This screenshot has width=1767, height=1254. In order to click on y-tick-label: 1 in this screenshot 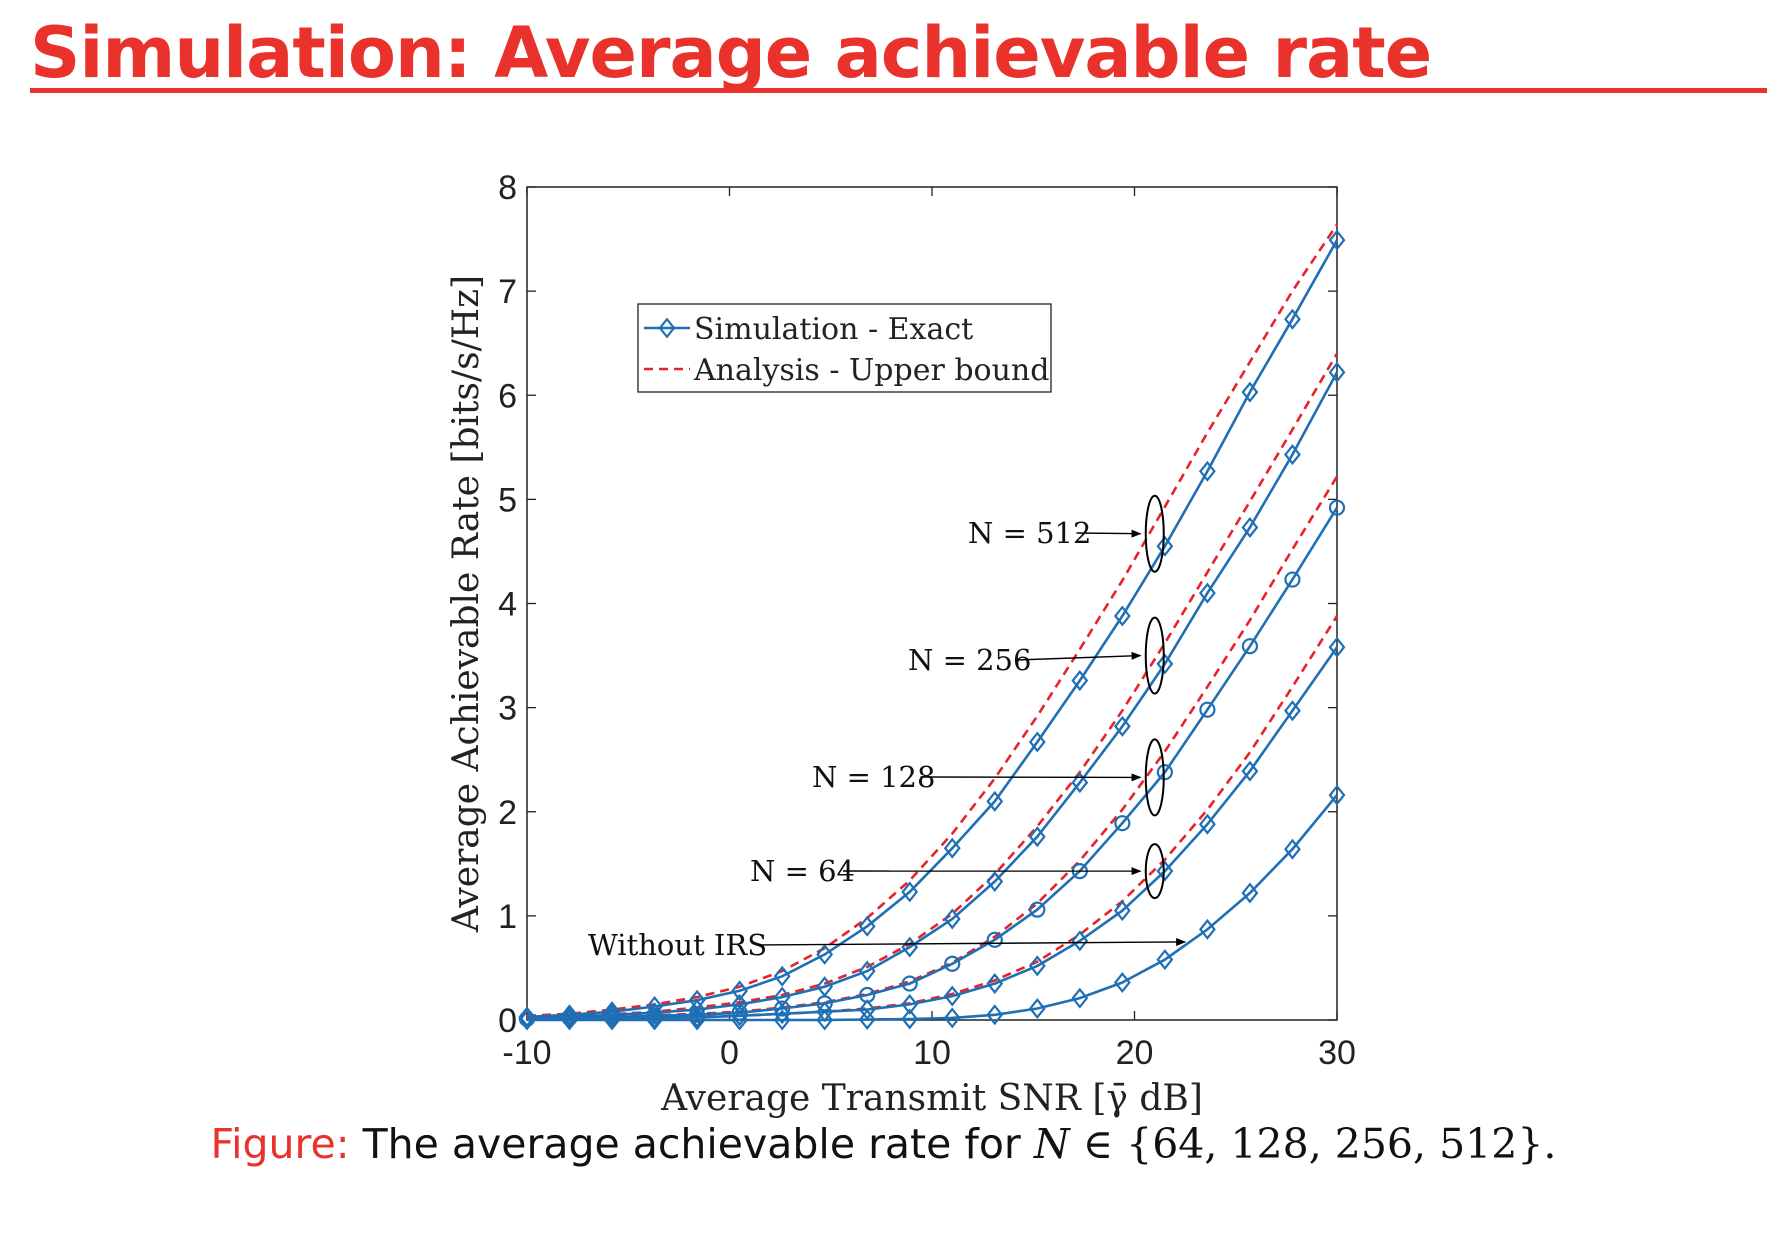, I will do `click(507, 917)`.